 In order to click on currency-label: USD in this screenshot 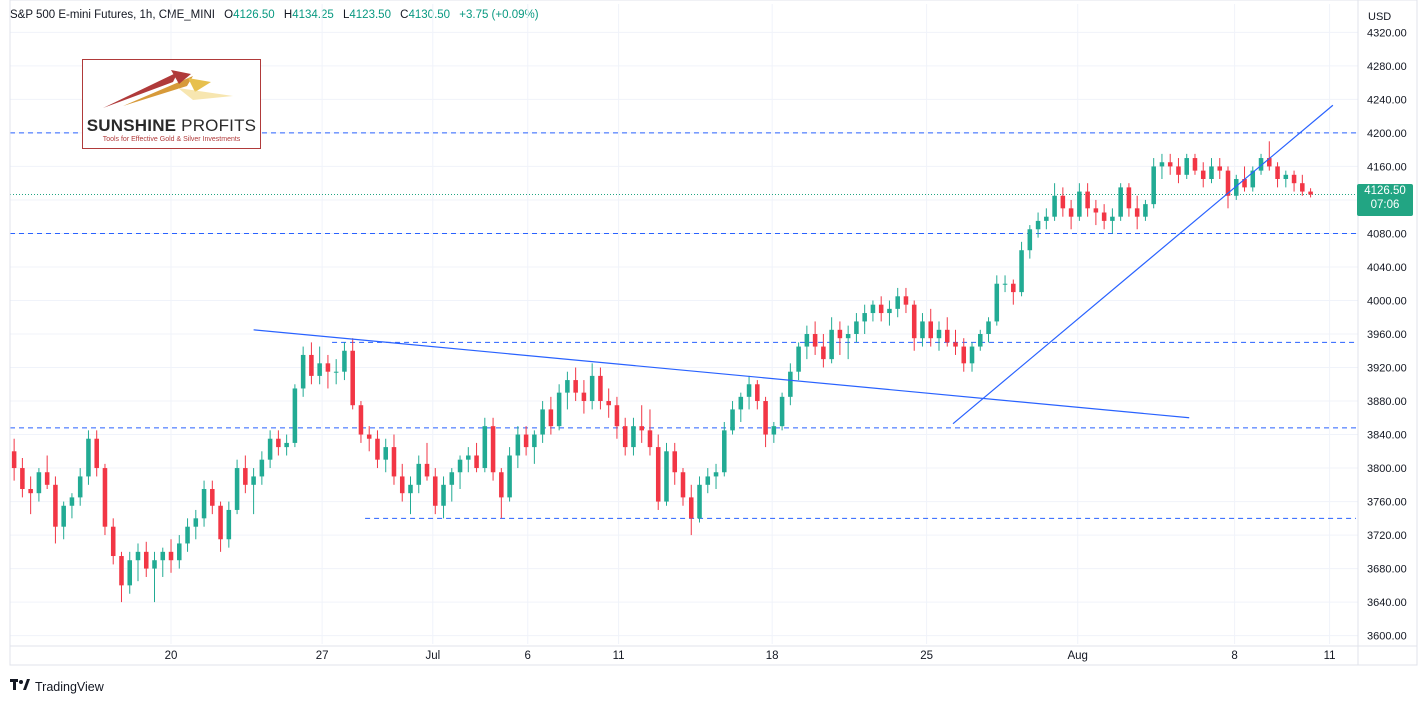, I will do `click(1380, 17)`.